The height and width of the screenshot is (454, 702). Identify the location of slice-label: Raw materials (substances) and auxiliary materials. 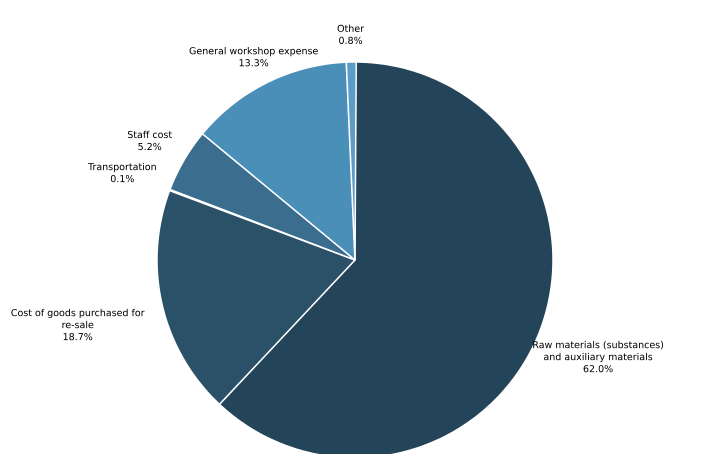
(598, 351).